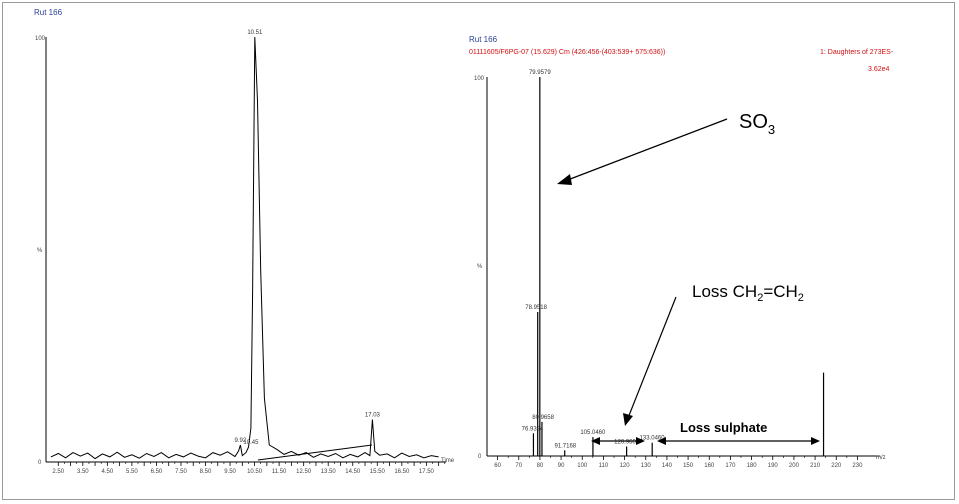  I want to click on spectrum-x-tick-label: 210, so click(815, 466).